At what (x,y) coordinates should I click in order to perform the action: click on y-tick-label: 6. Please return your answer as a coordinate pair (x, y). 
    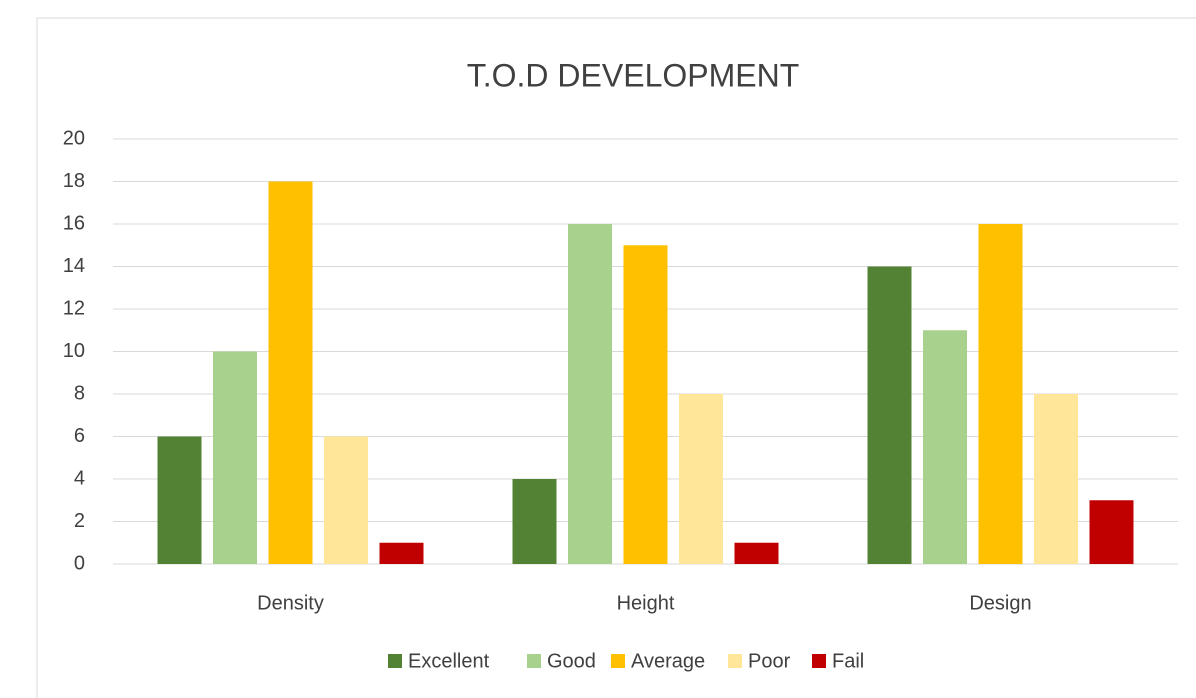
    Looking at the image, I should click on (79, 436).